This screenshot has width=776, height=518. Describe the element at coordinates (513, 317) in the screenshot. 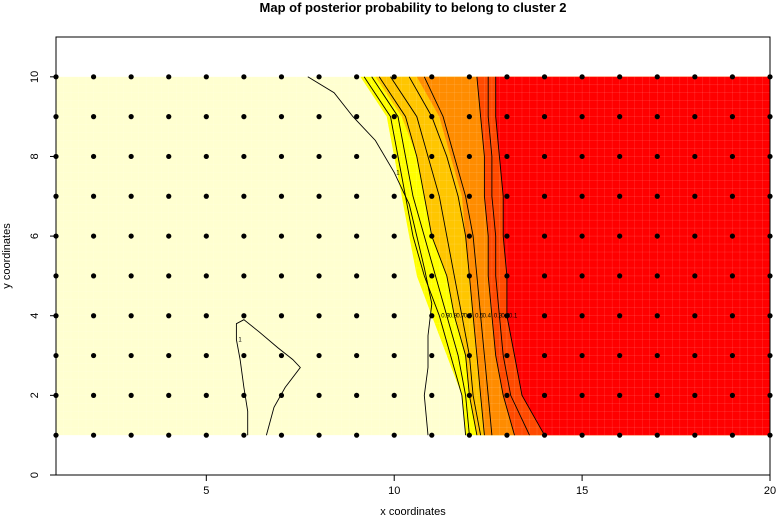

I see `contour-label: 0.1` at that location.